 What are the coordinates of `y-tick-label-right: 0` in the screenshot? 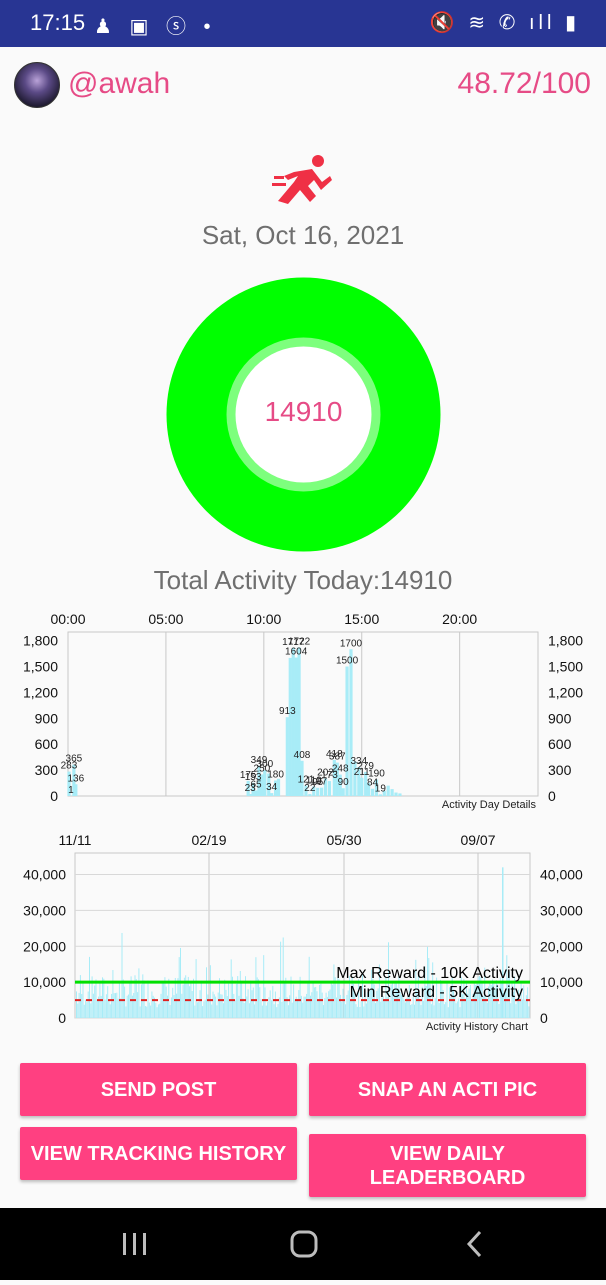 It's located at (544, 1018).